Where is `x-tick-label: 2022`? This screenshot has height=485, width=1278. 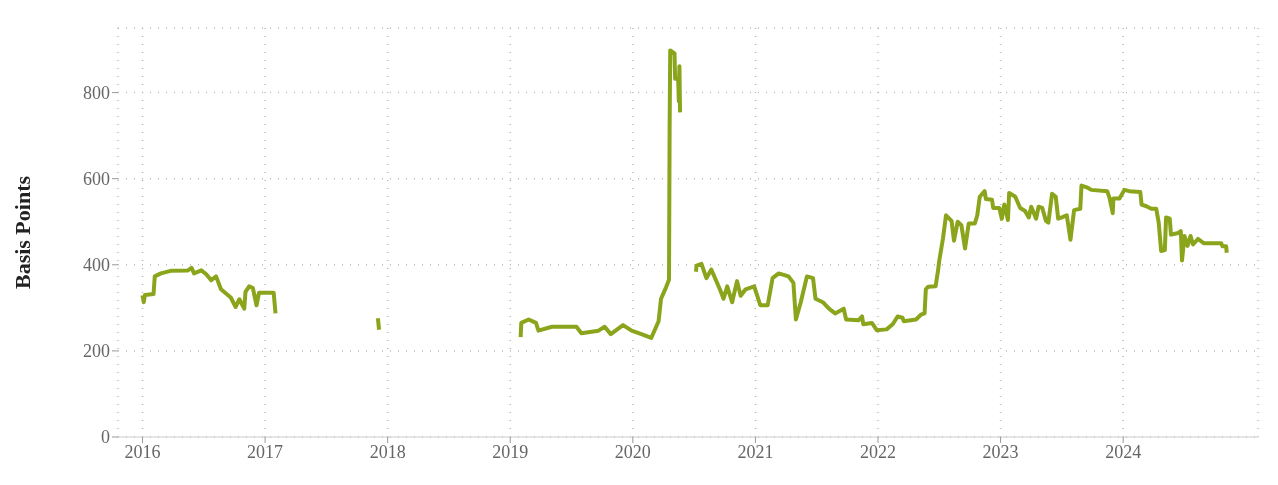
x-tick-label: 2022 is located at coordinates (878, 451).